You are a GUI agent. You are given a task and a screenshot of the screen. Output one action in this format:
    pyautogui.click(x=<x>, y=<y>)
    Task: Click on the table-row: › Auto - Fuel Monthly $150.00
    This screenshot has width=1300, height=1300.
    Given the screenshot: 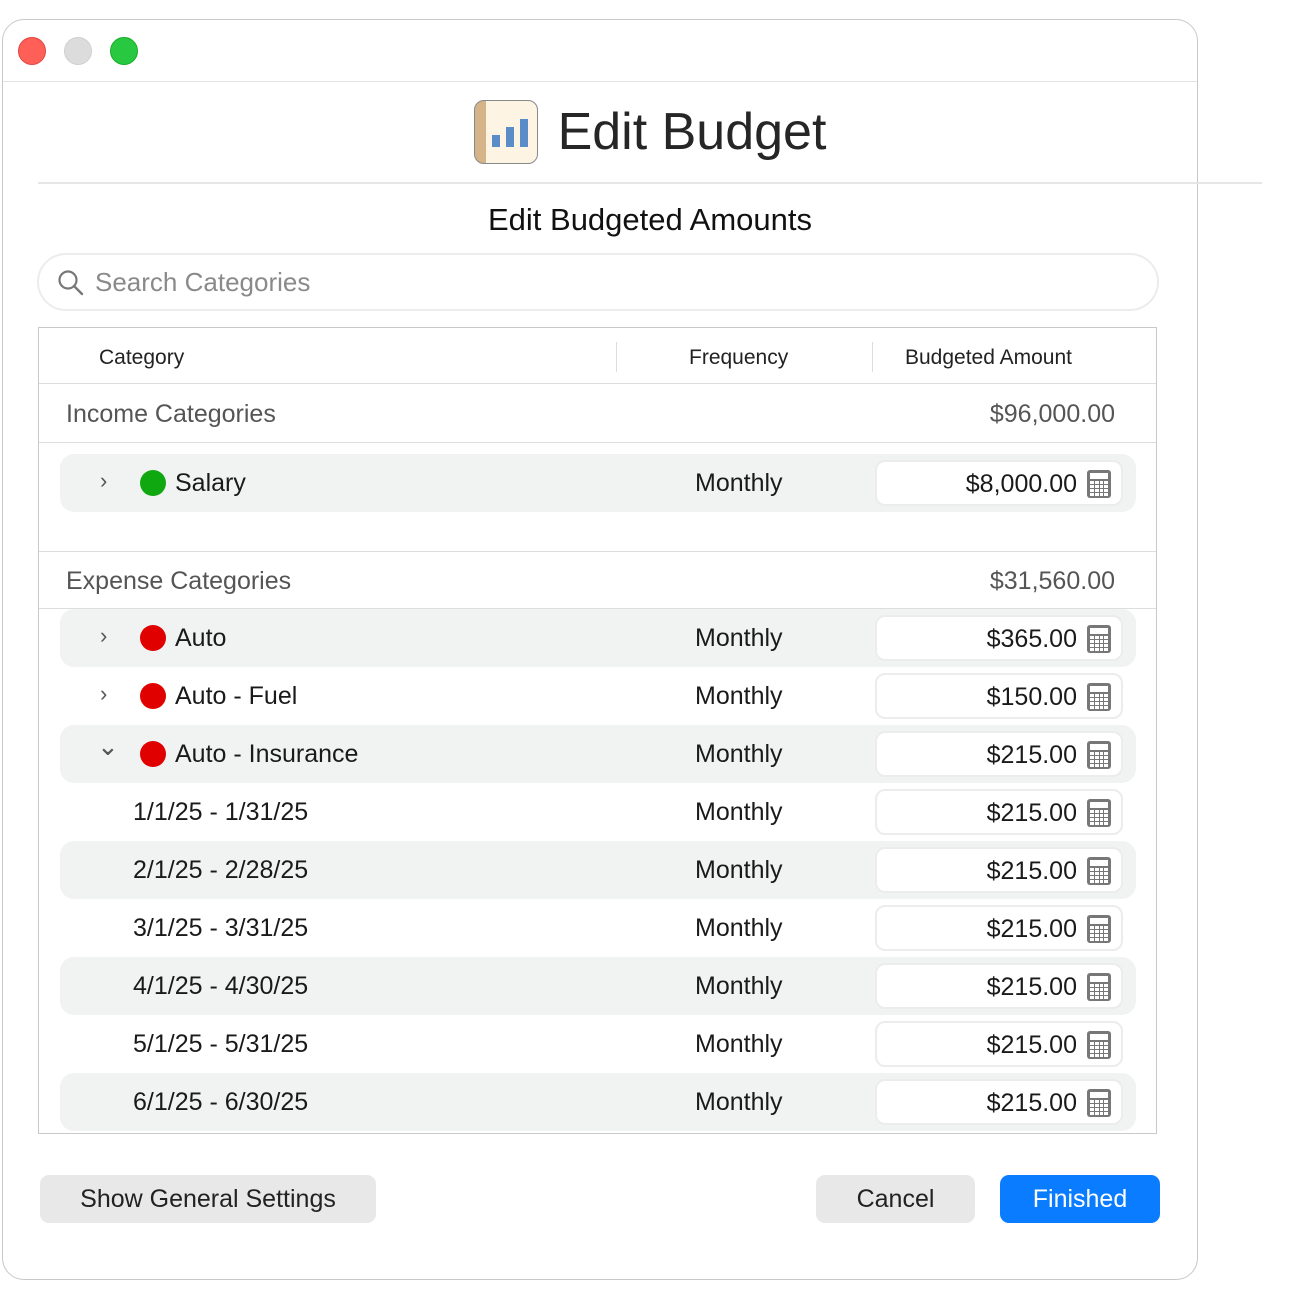 What is the action you would take?
    pyautogui.click(x=598, y=696)
    